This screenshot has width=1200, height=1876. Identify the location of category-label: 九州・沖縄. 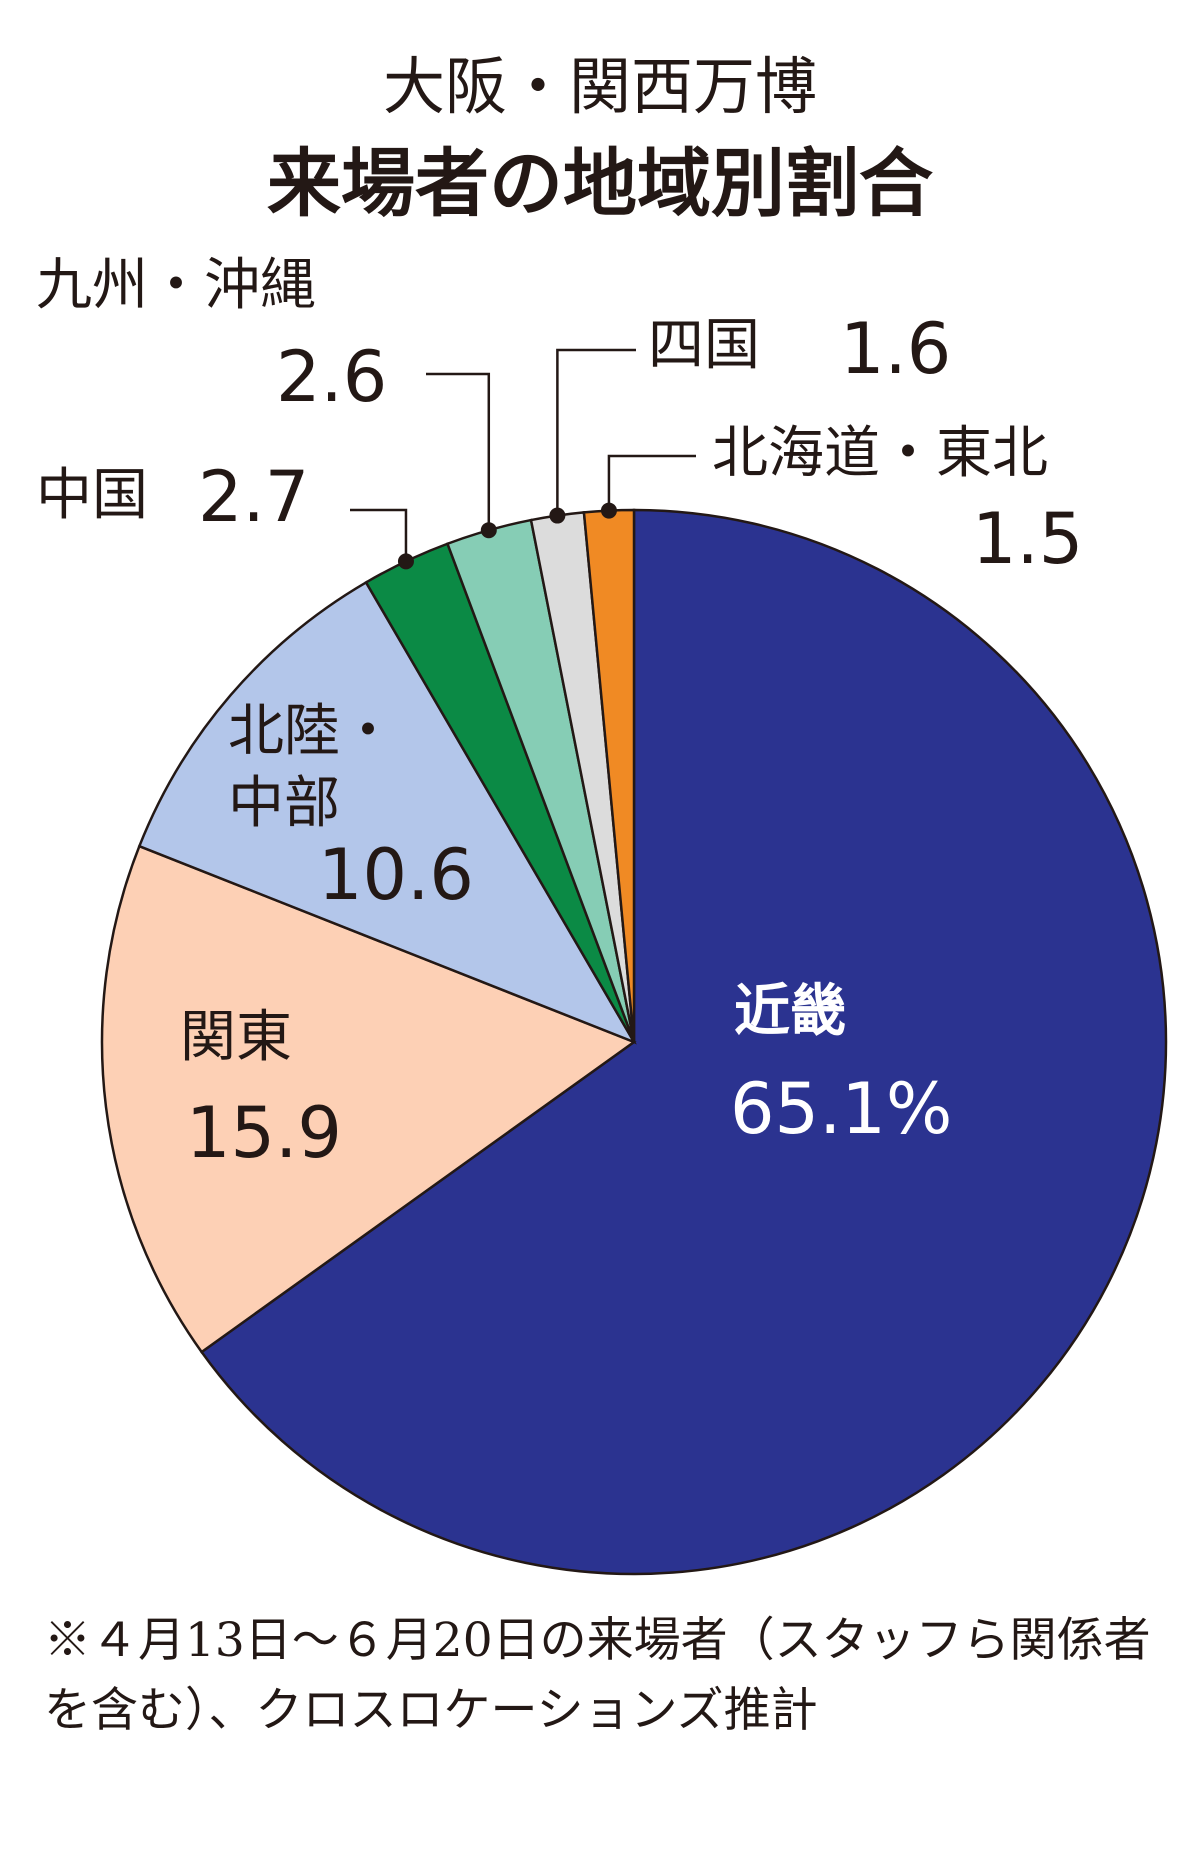
(176, 285).